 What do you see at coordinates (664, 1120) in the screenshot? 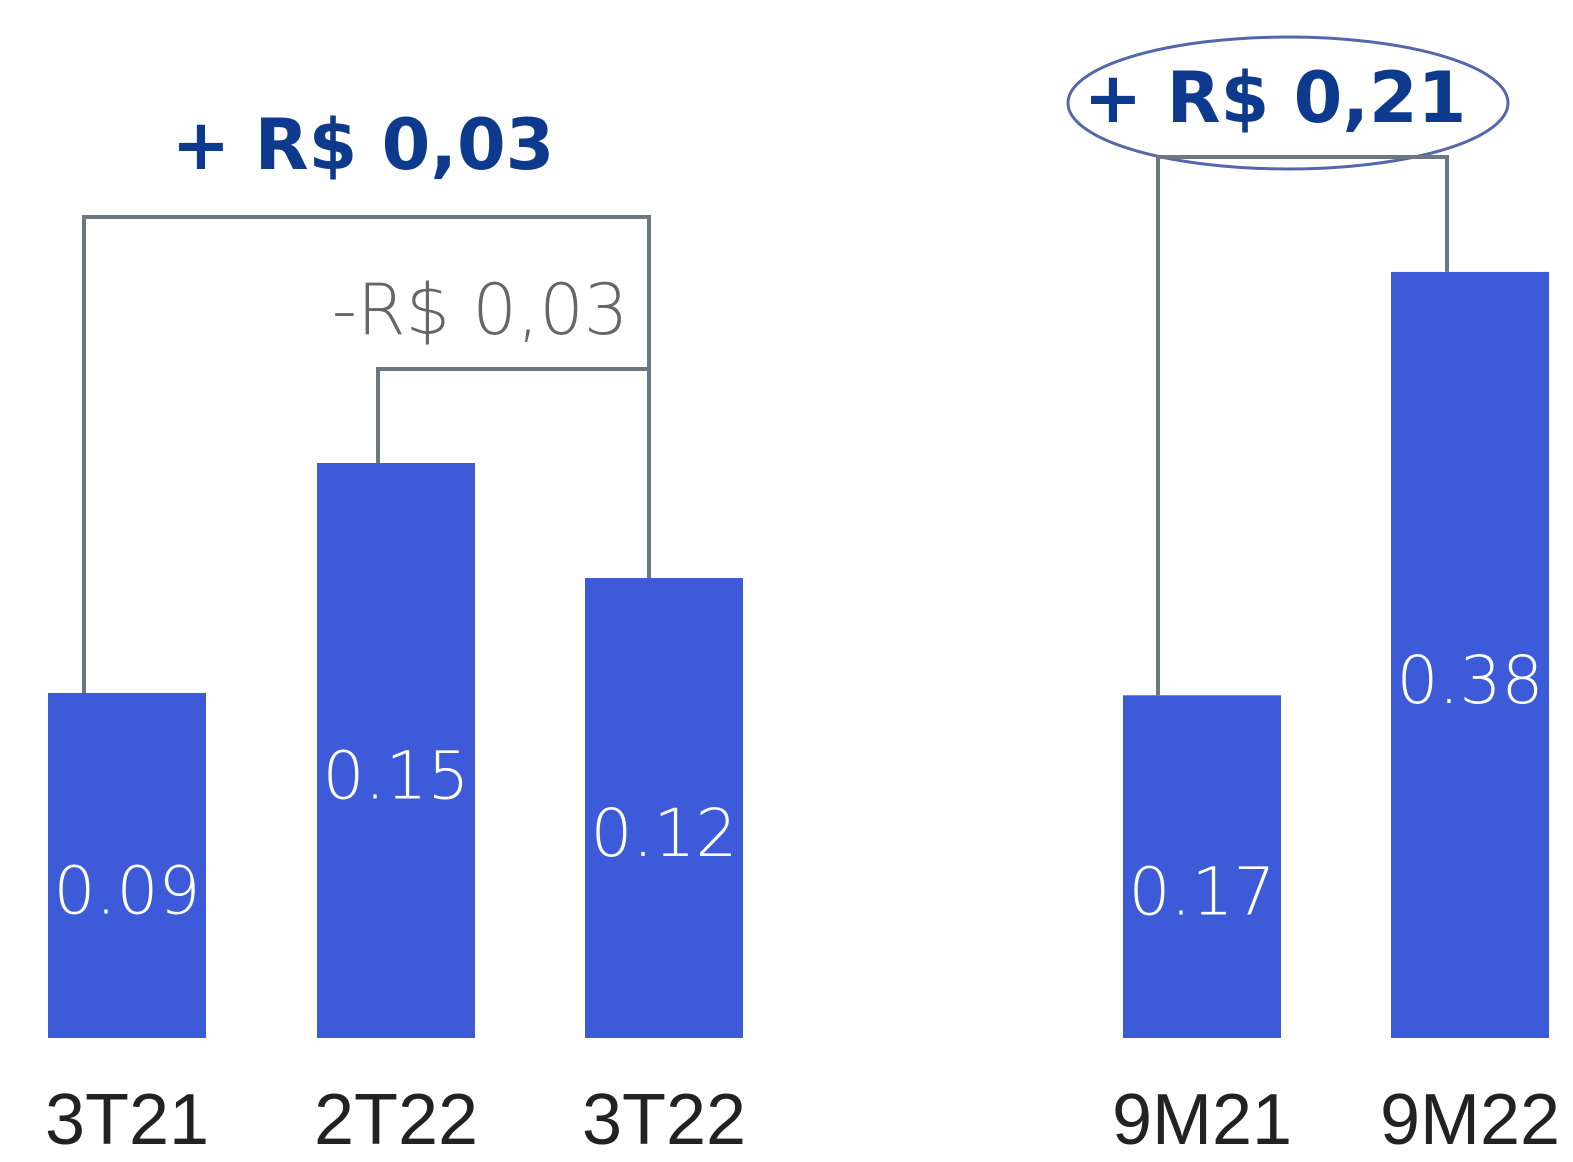
I see `x-tick-label: 3T22` at bounding box center [664, 1120].